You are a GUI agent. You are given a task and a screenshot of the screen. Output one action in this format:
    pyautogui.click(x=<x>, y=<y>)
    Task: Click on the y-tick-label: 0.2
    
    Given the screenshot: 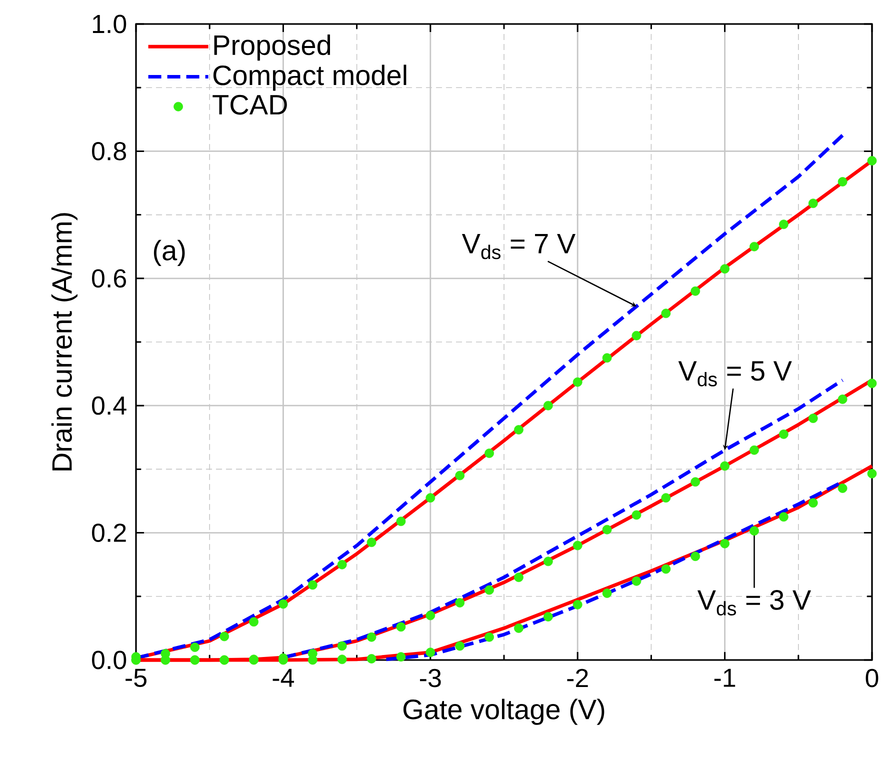 What is the action you would take?
    pyautogui.click(x=109, y=533)
    